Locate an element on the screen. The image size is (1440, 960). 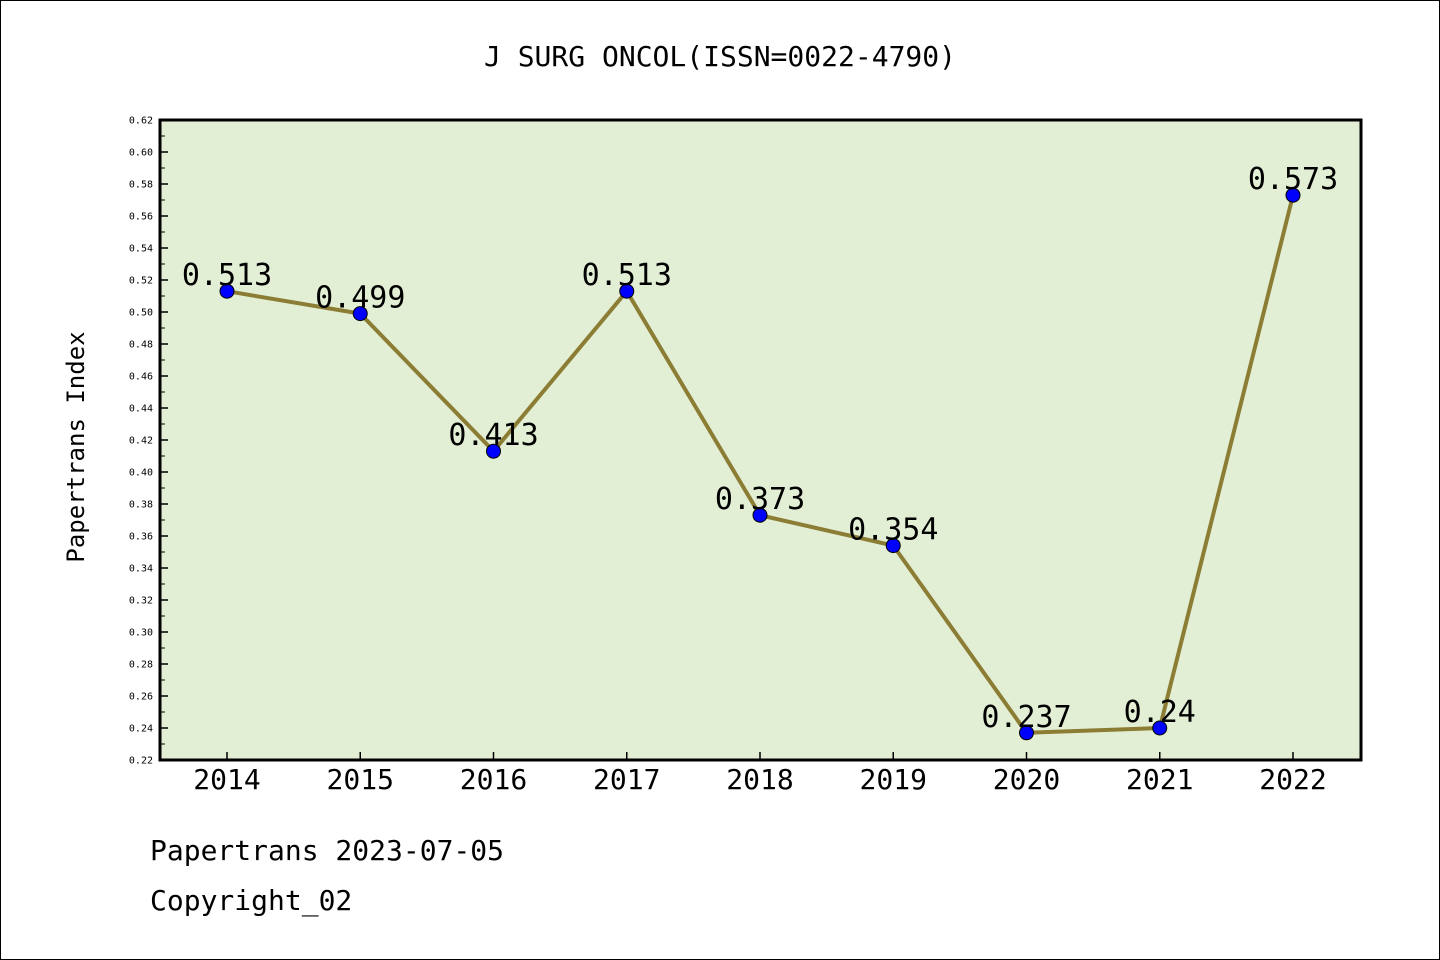
y-tick-label: 0.54 is located at coordinates (141, 249).